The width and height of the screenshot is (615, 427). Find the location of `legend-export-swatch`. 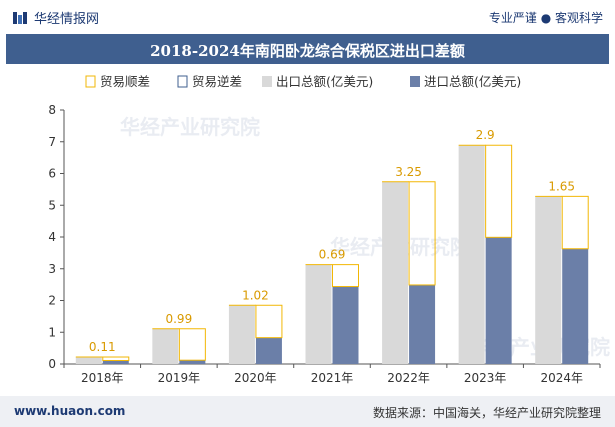

legend-export-swatch is located at coordinates (267, 81).